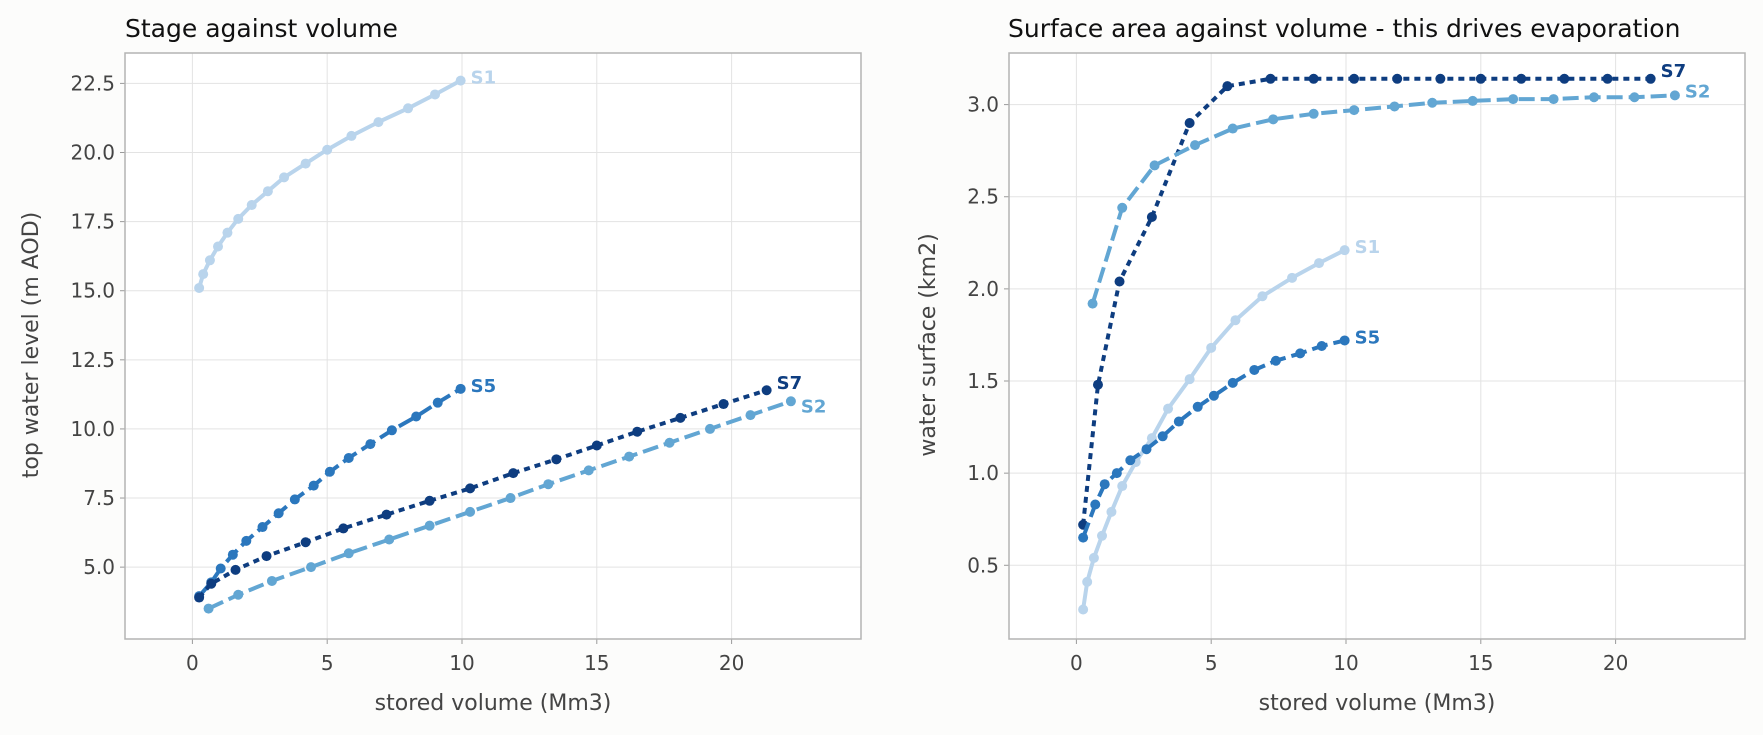 This screenshot has width=1763, height=735. What do you see at coordinates (92, 222) in the screenshot?
I see `y-tick-label: 17.5` at bounding box center [92, 222].